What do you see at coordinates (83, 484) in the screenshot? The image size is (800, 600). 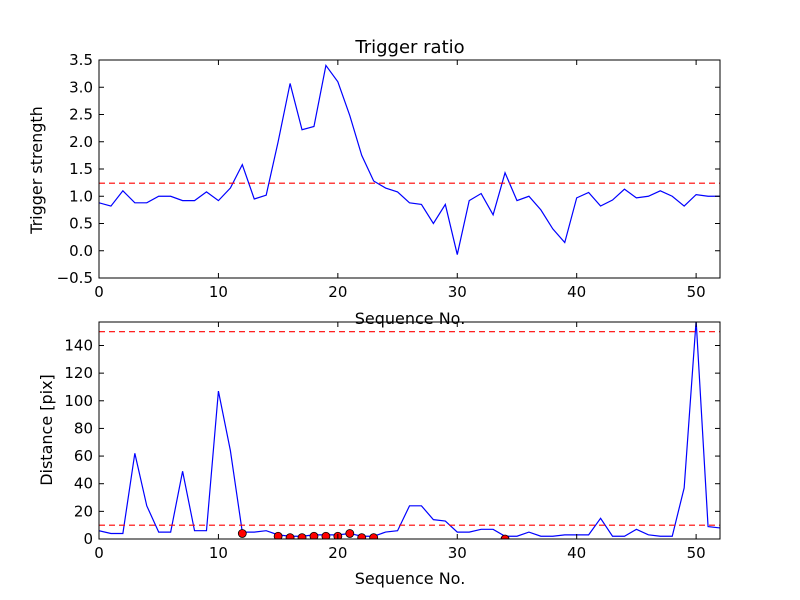 I see `y-tick-label: 40` at bounding box center [83, 484].